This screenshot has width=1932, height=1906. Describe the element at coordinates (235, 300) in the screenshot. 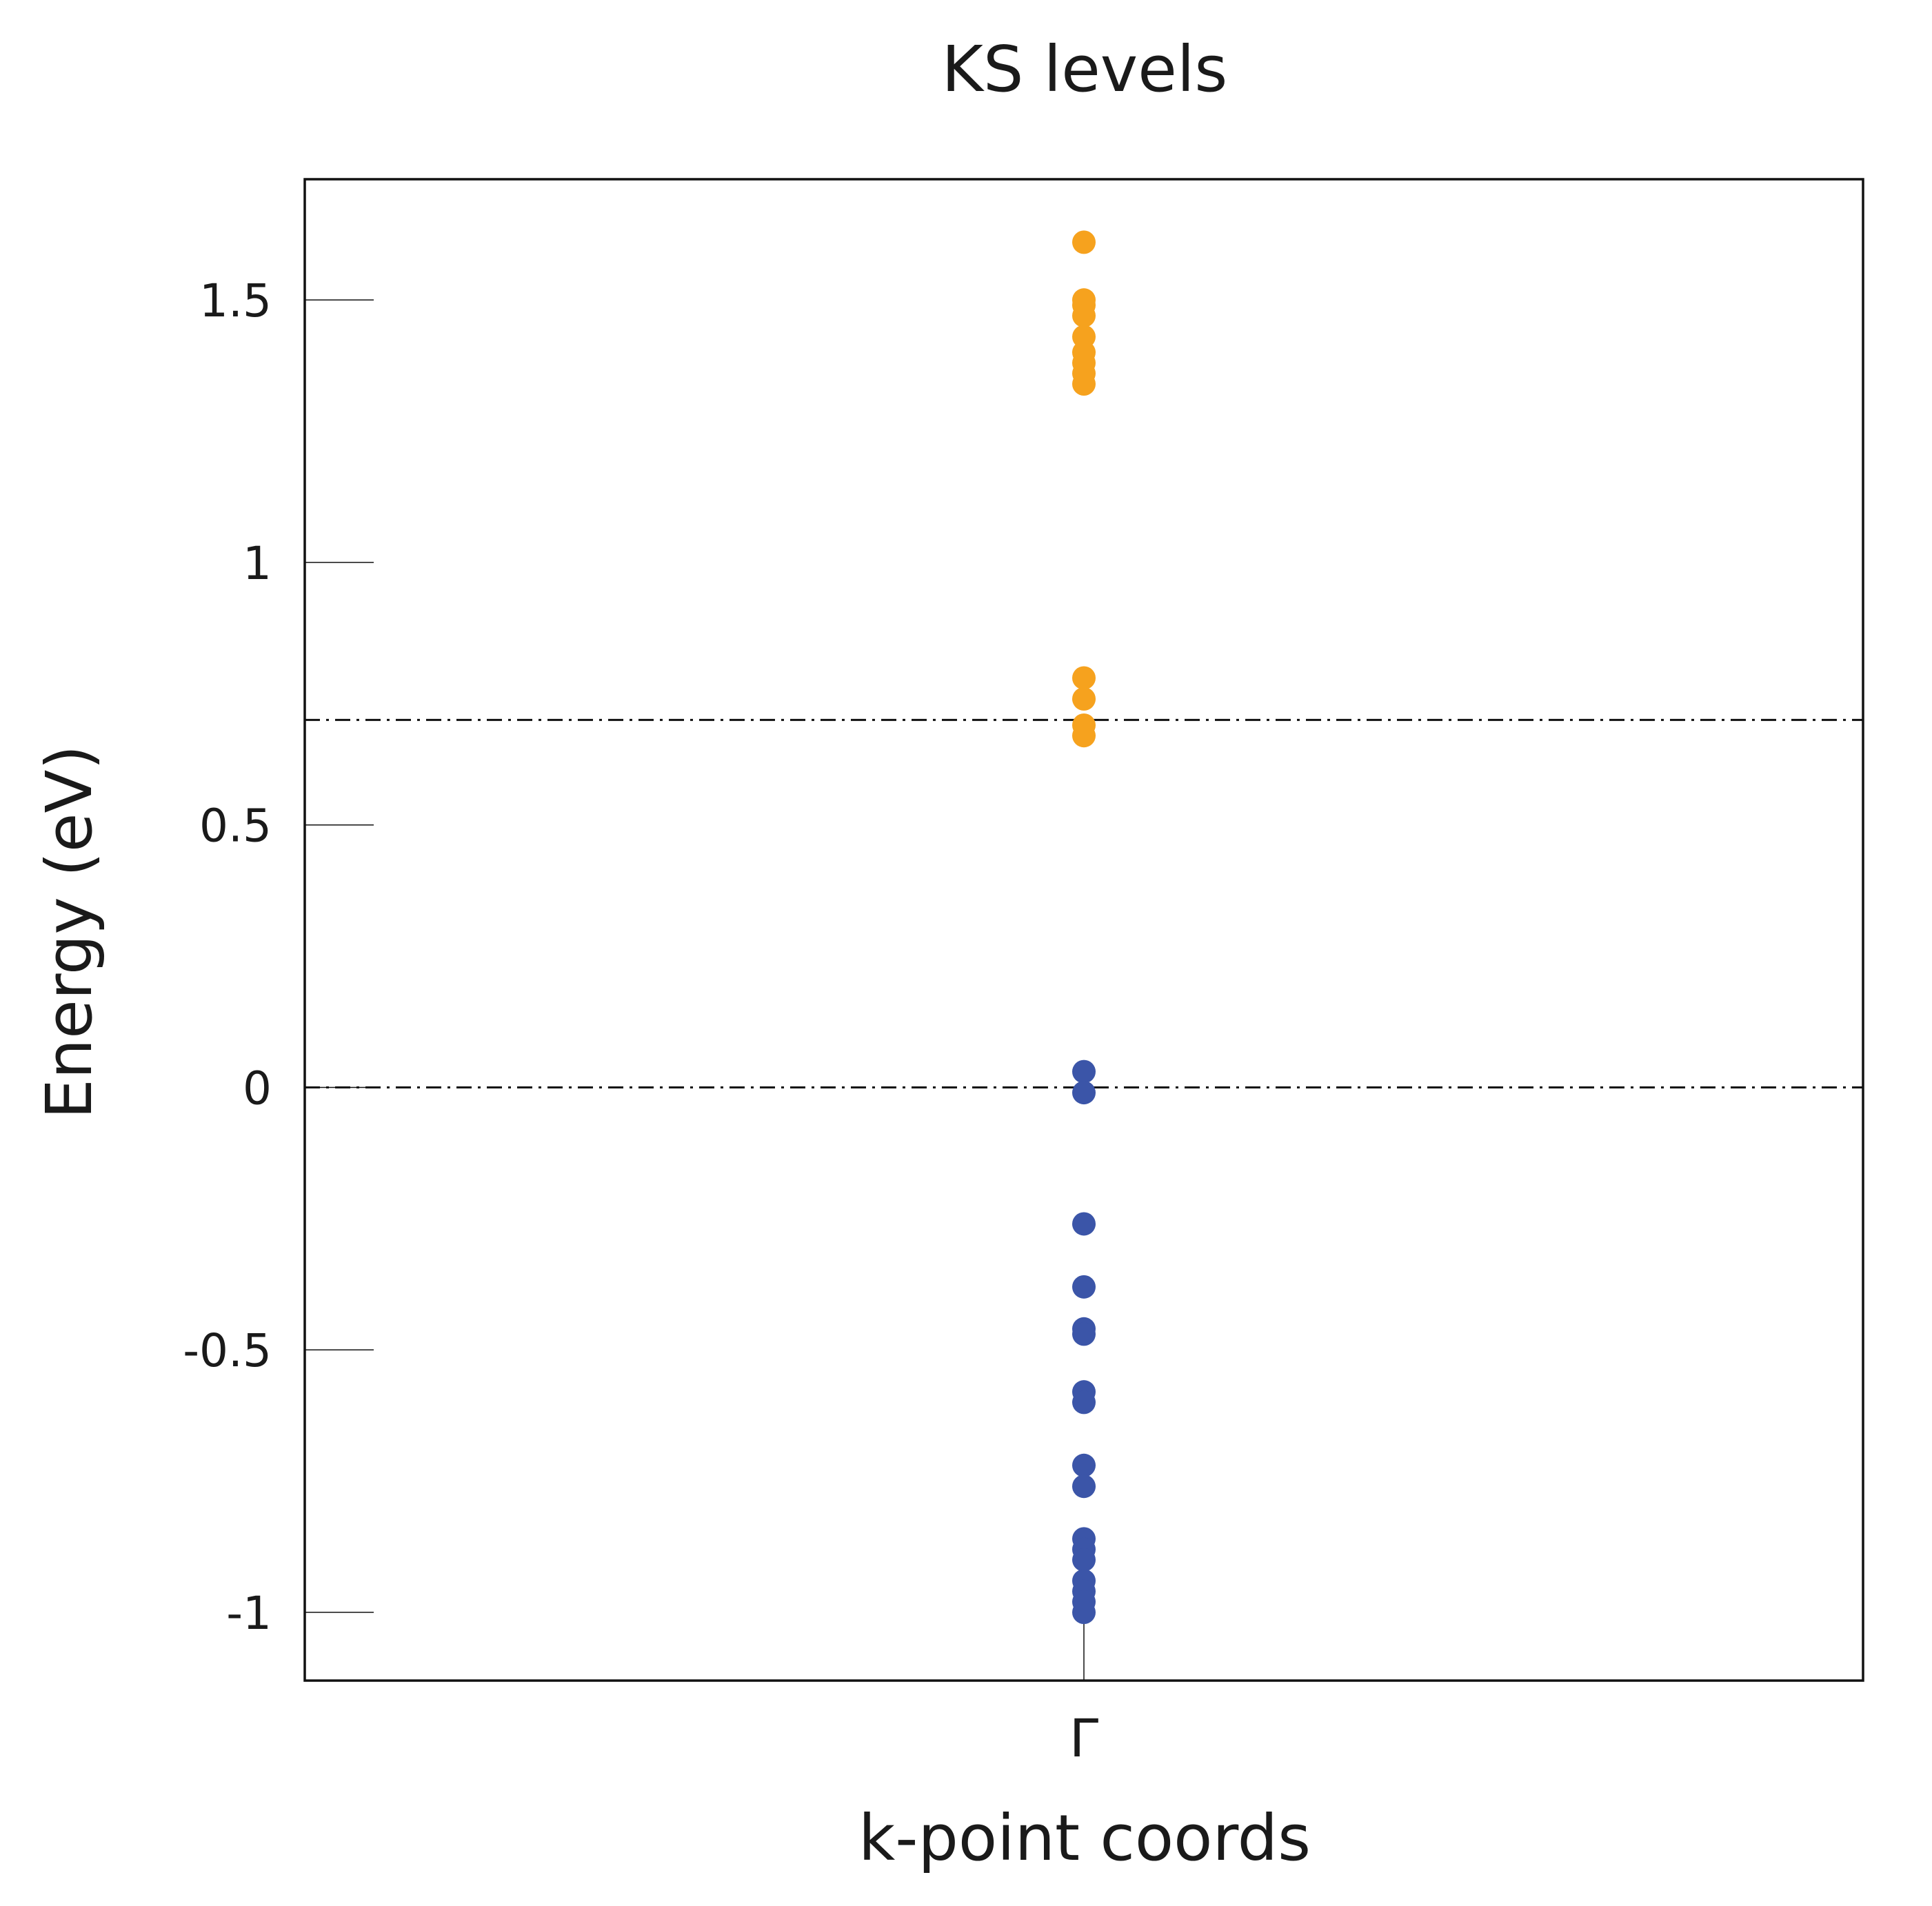

I see `y-tick-label: 1.5` at that location.